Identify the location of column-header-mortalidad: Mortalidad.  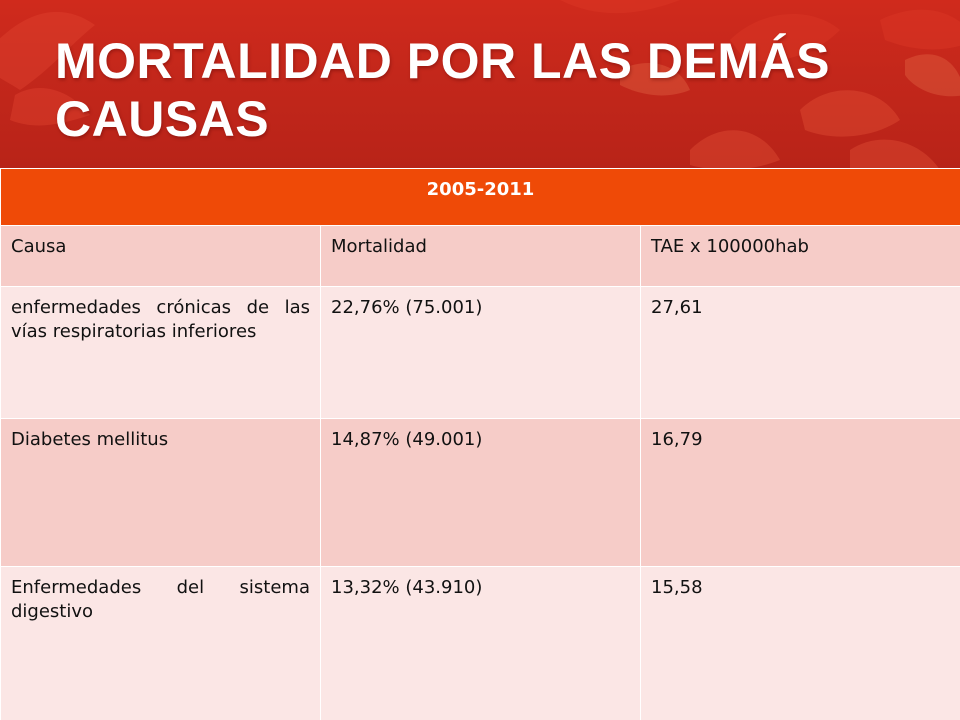
(480, 256).